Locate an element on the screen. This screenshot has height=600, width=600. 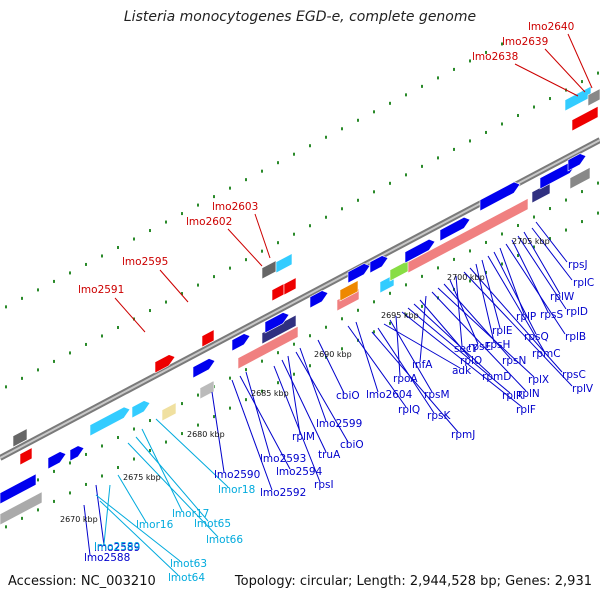
blue-gene-label: secY is located at coordinates (466, 349).